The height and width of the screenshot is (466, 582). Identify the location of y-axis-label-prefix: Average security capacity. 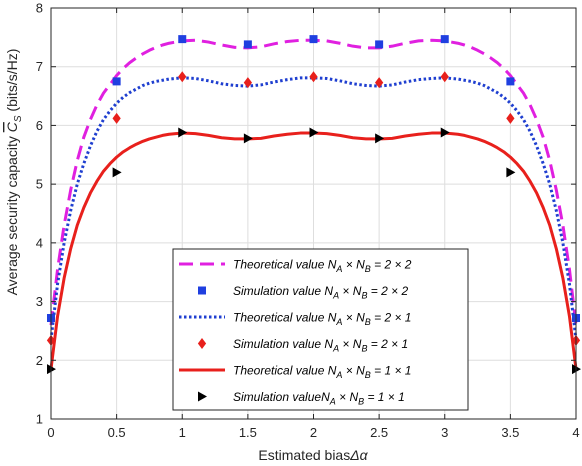
(12, 215).